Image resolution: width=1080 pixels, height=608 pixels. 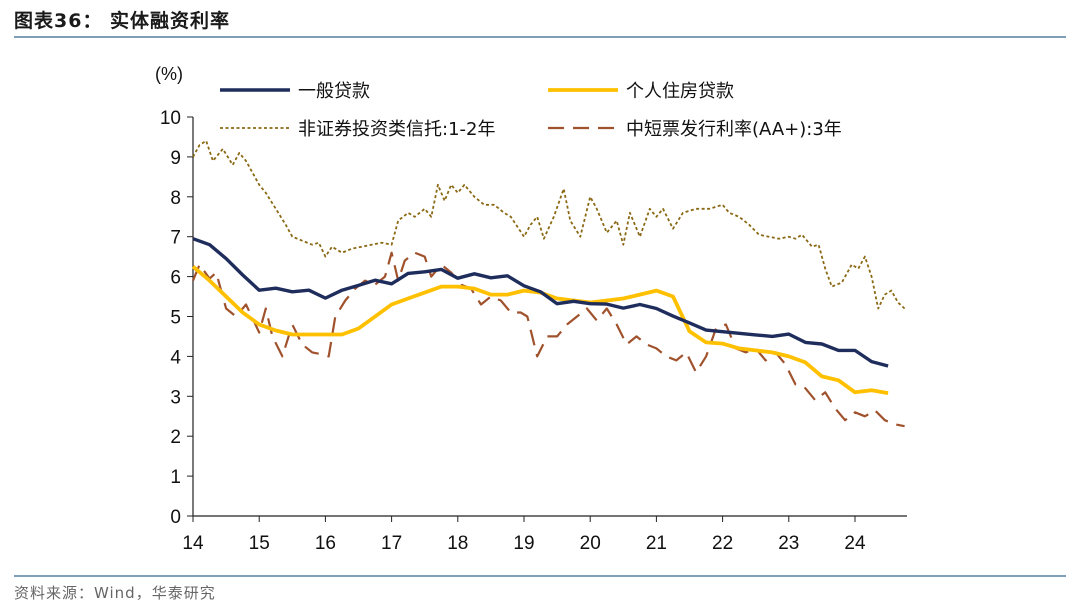 What do you see at coordinates (170, 118) in the screenshot?
I see `y-tick-label: 10` at bounding box center [170, 118].